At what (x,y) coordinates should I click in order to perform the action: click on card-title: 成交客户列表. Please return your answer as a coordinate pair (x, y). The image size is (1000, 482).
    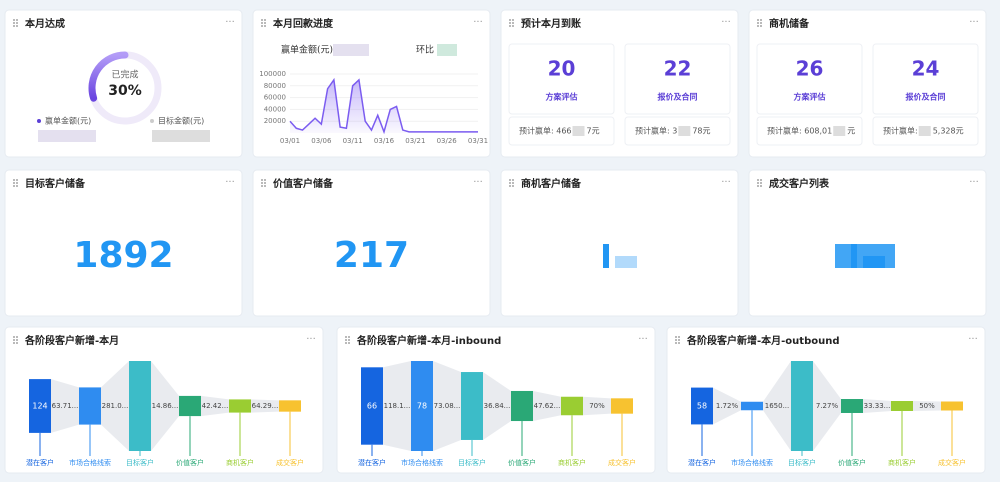
    Looking at the image, I should click on (799, 183).